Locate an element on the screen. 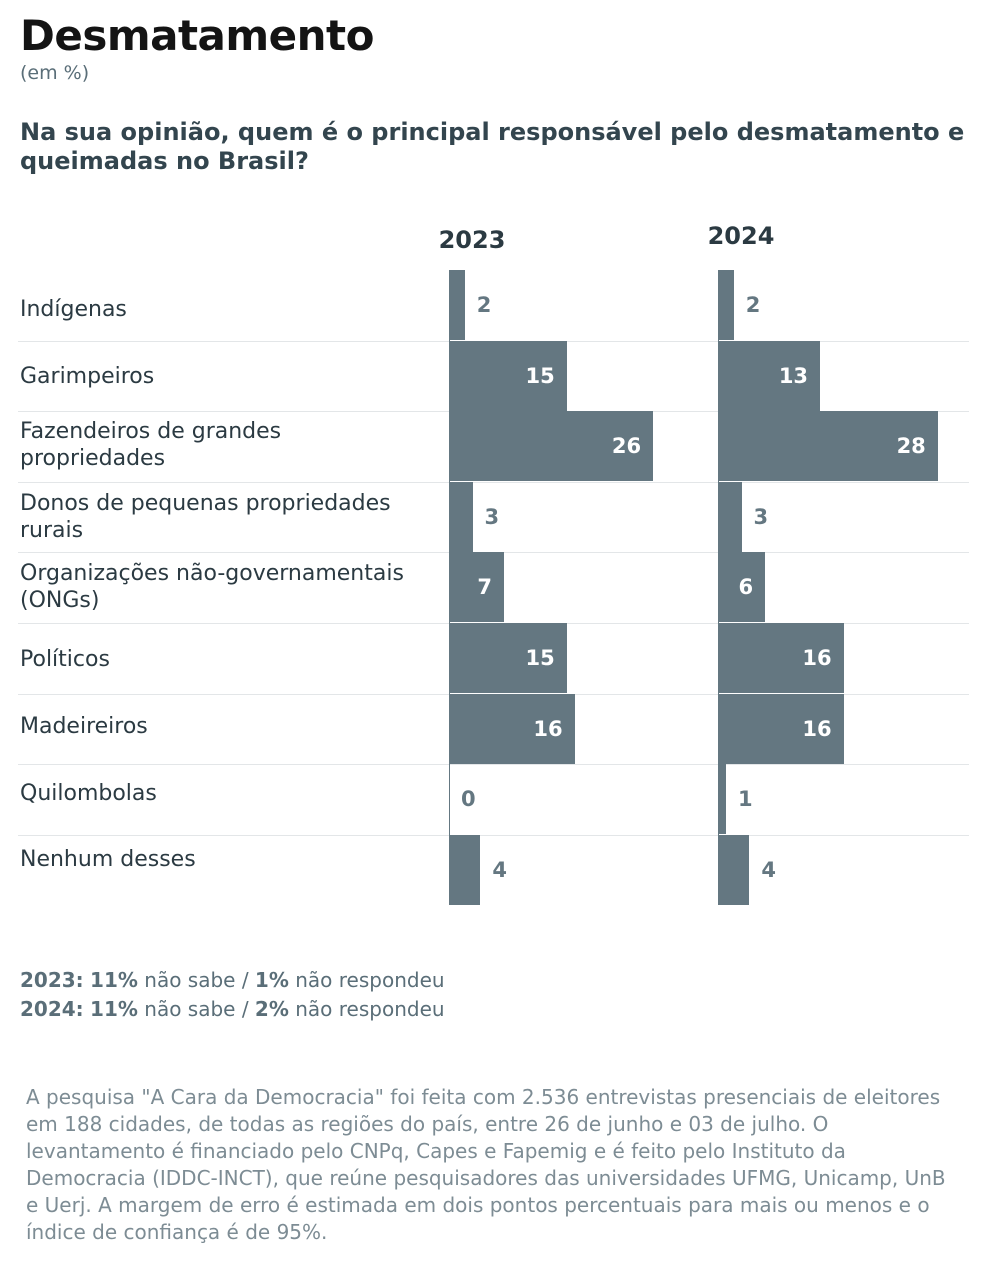 The width and height of the screenshot is (984, 1263). category-label: Garimpeiros is located at coordinates (87, 376).